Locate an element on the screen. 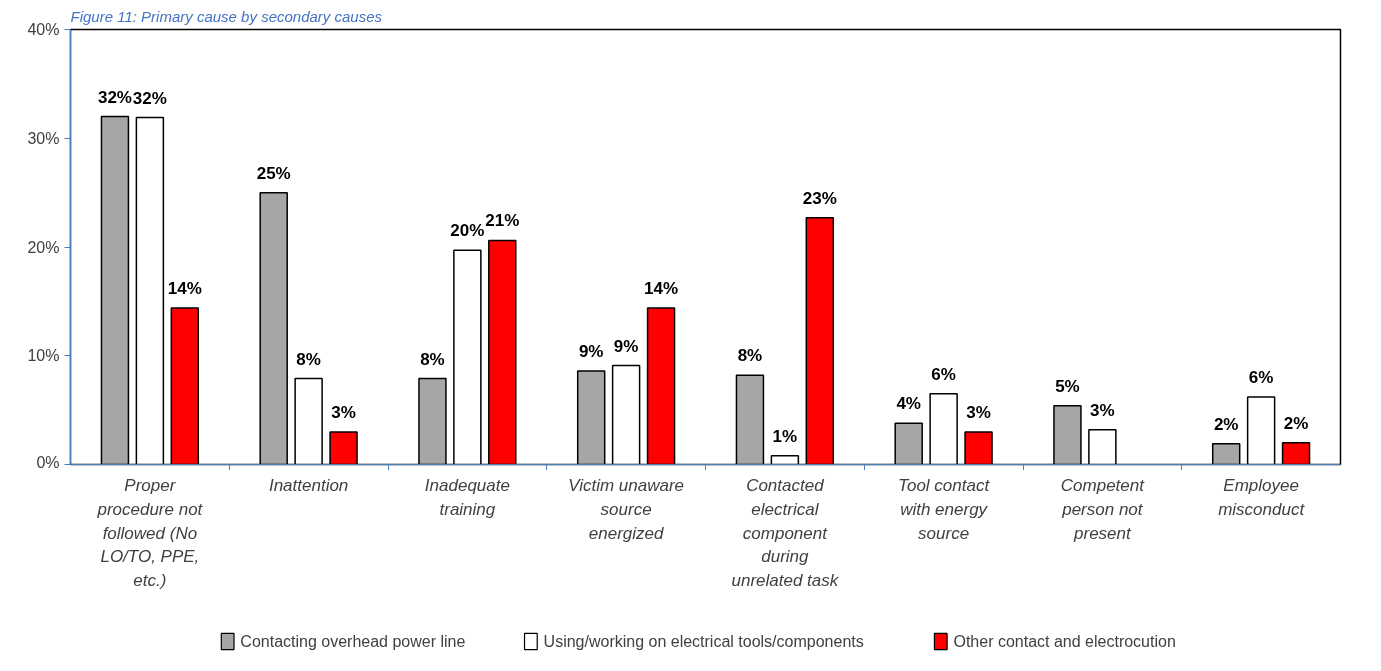 The height and width of the screenshot is (671, 1381). x-tick-label: Proper procedure not followed (No LO/TO, PPE, etc.) is located at coordinates (150, 533).